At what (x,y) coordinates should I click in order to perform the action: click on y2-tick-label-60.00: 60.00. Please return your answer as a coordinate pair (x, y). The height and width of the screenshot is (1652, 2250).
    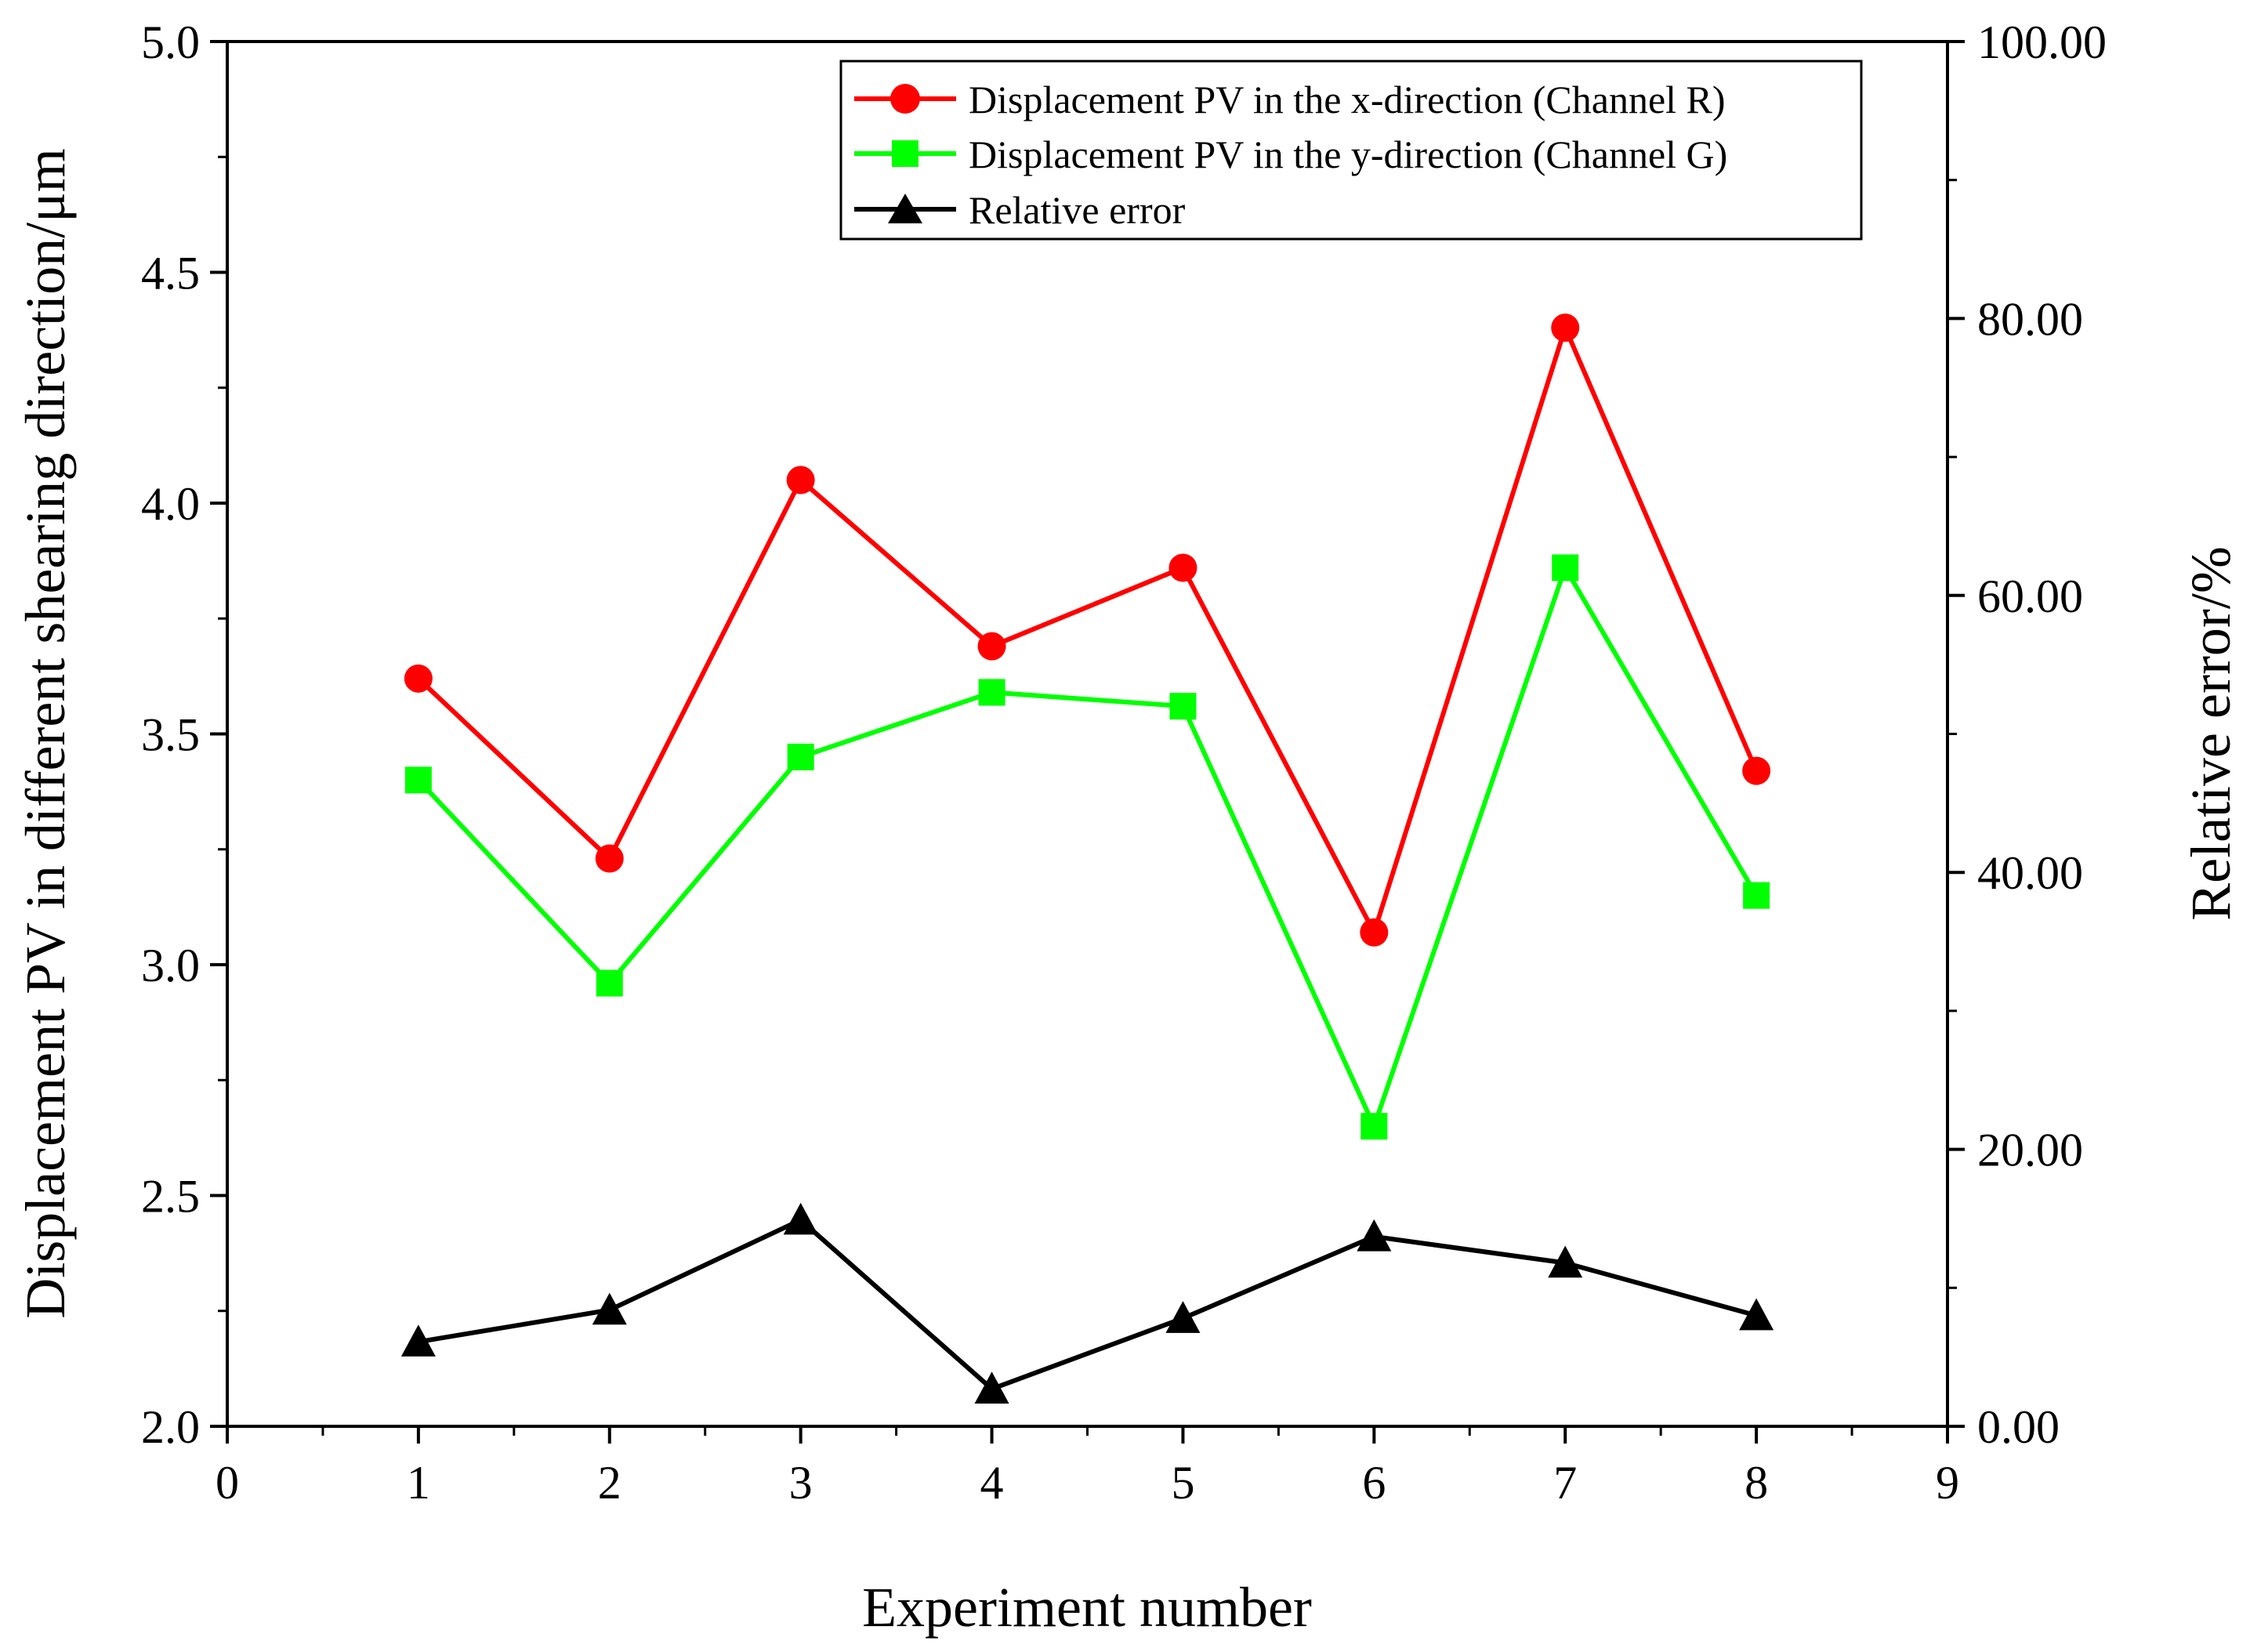
    Looking at the image, I should click on (2030, 596).